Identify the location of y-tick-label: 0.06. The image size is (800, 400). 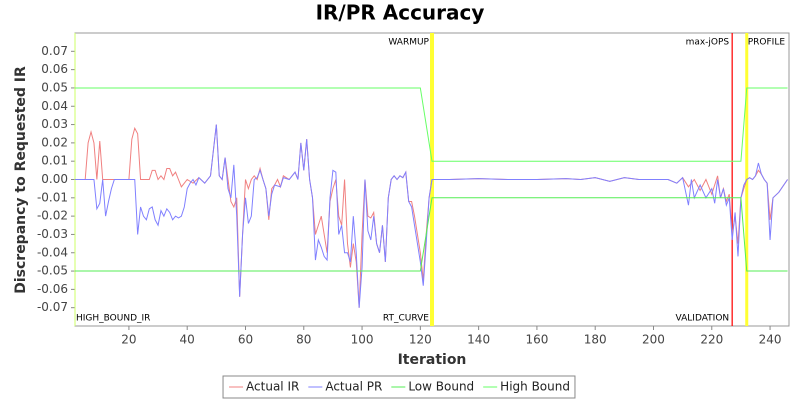
(54, 69).